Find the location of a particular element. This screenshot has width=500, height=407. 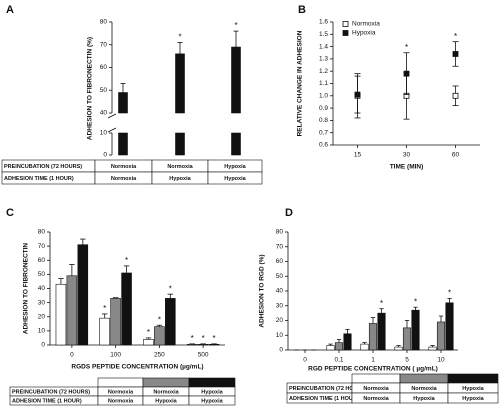

legend-label: Normoxia is located at coordinates (366, 24).